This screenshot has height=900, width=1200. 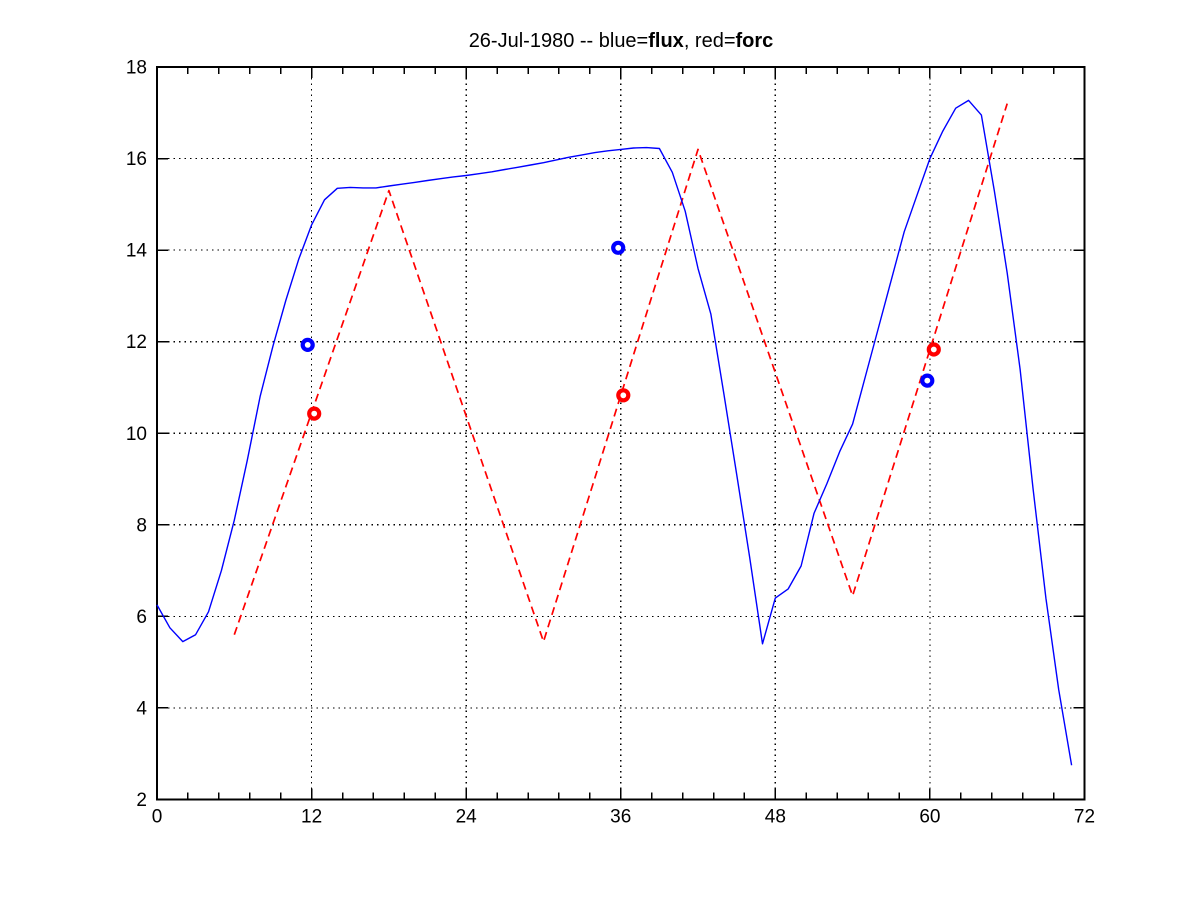 What do you see at coordinates (141, 525) in the screenshot?
I see `y-tick-label: 8` at bounding box center [141, 525].